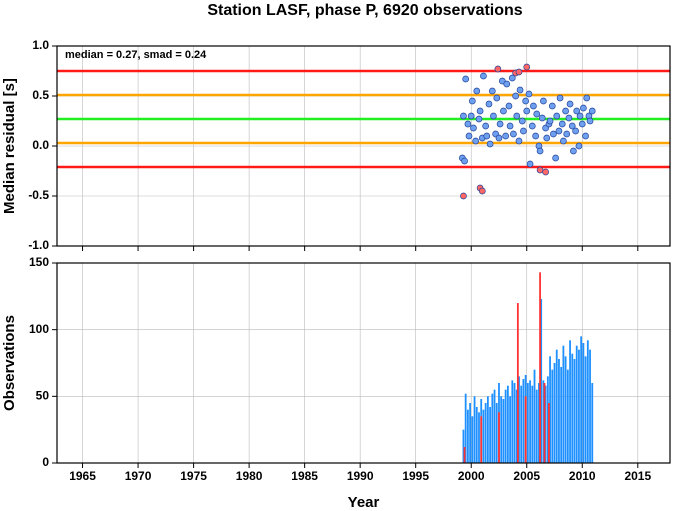 This screenshot has width=678, height=511. What do you see at coordinates (39, 262) in the screenshot?
I see `y-tick-label: 150` at bounding box center [39, 262].